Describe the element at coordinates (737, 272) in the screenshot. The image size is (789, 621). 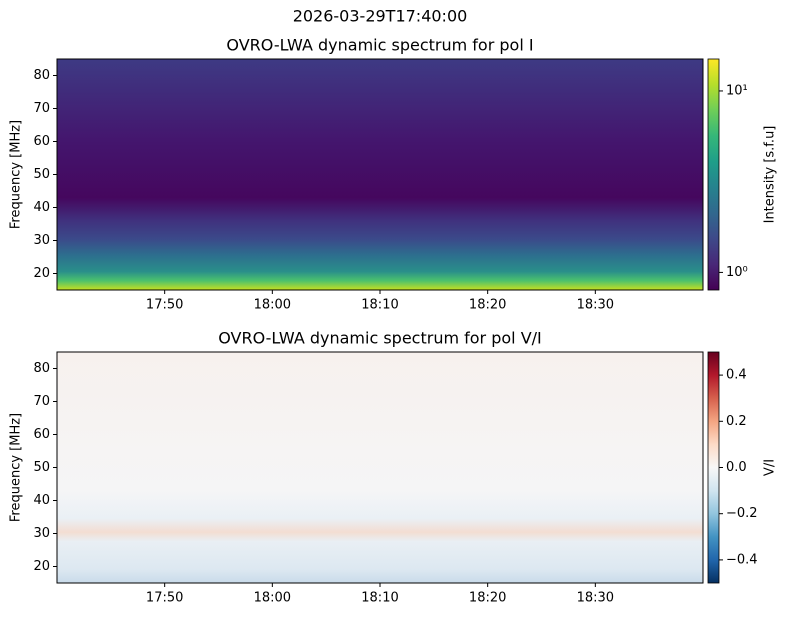
I see `colorbar-tick-label: 10⁰` at that location.